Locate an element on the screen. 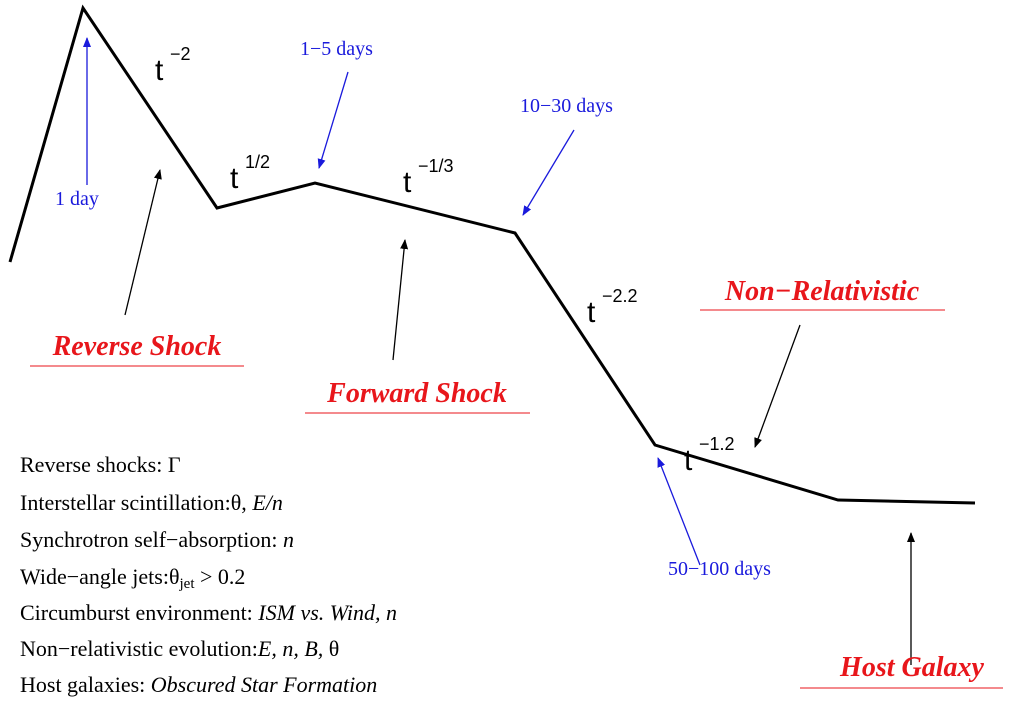 The image size is (1011, 711). power-law-exponent: 1/2 is located at coordinates (257, 162).